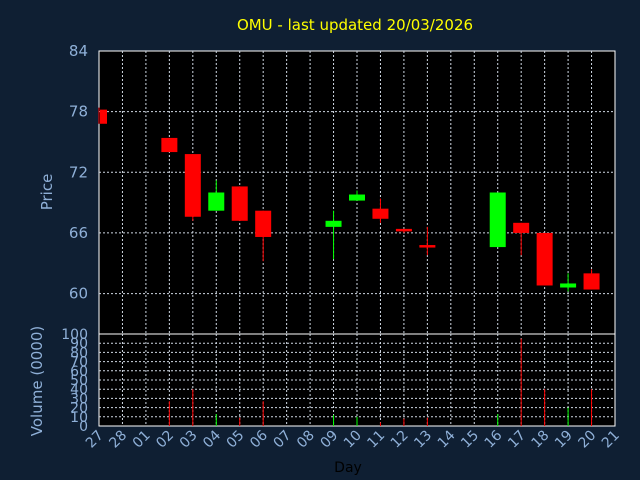  Describe the element at coordinates (564, 440) in the screenshot. I see `x-tick-label: 19` at that location.